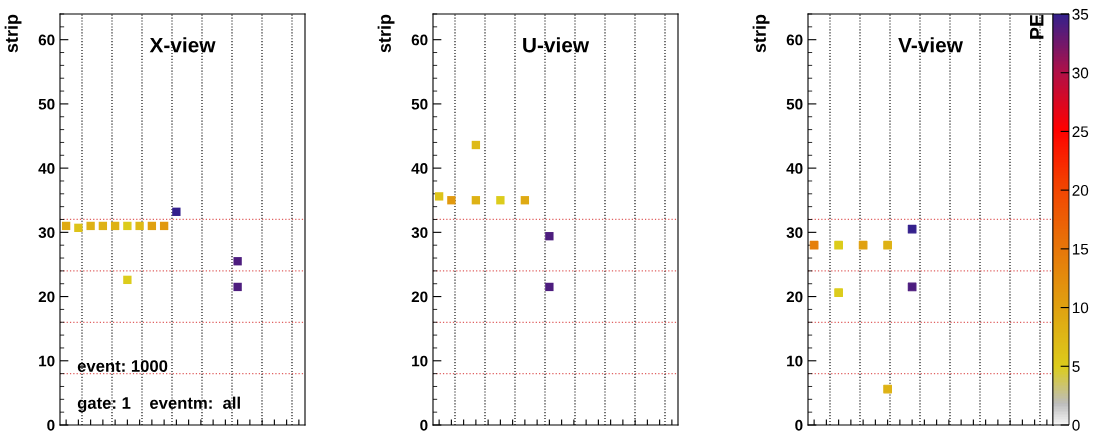 This screenshot has width=1094, height=432. What do you see at coordinates (1080, 73) in the screenshot?
I see `color-bar-label: 30` at bounding box center [1080, 73].